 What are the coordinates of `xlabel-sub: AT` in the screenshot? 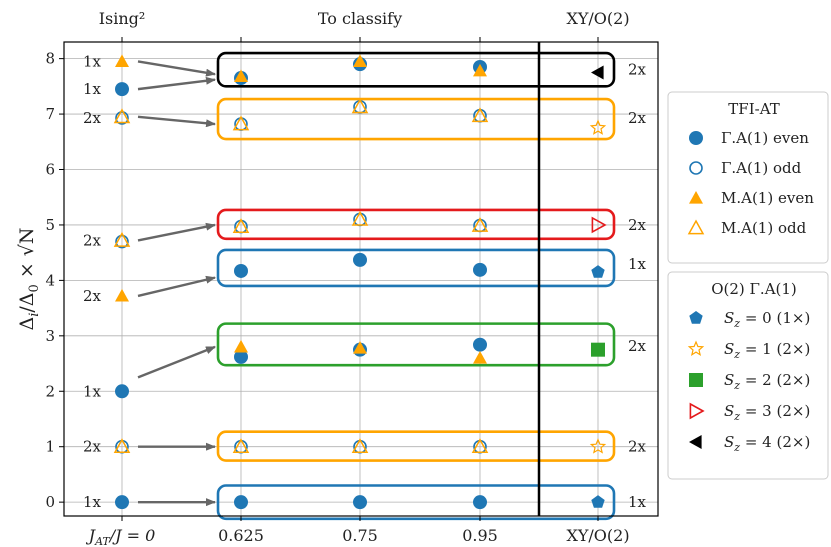 It's located at (102, 541).